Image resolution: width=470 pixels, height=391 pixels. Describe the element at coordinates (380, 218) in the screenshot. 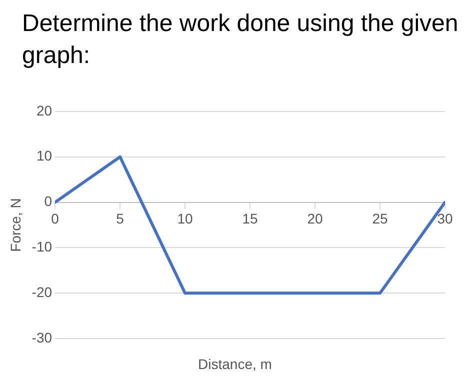

I see `x-tick-label: 25` at that location.